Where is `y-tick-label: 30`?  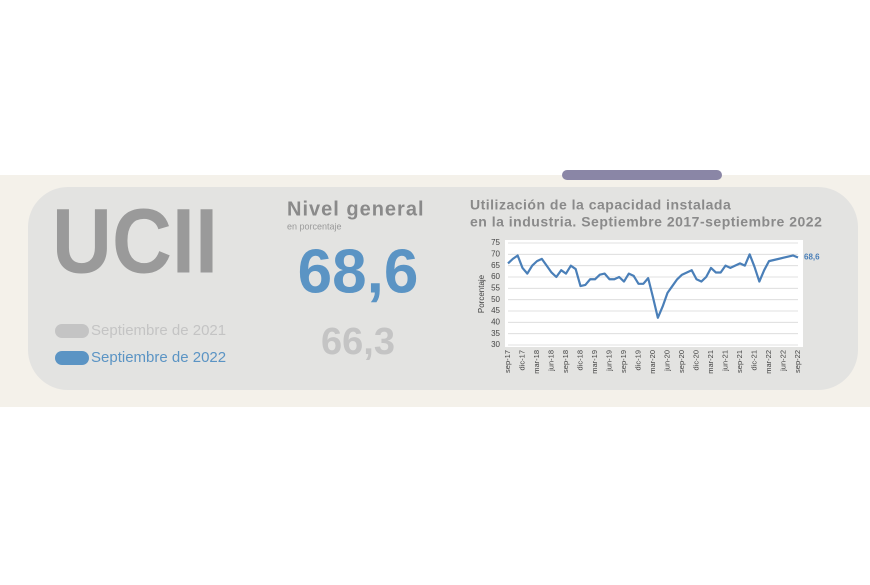 y-tick-label: 30 is located at coordinates (495, 344).